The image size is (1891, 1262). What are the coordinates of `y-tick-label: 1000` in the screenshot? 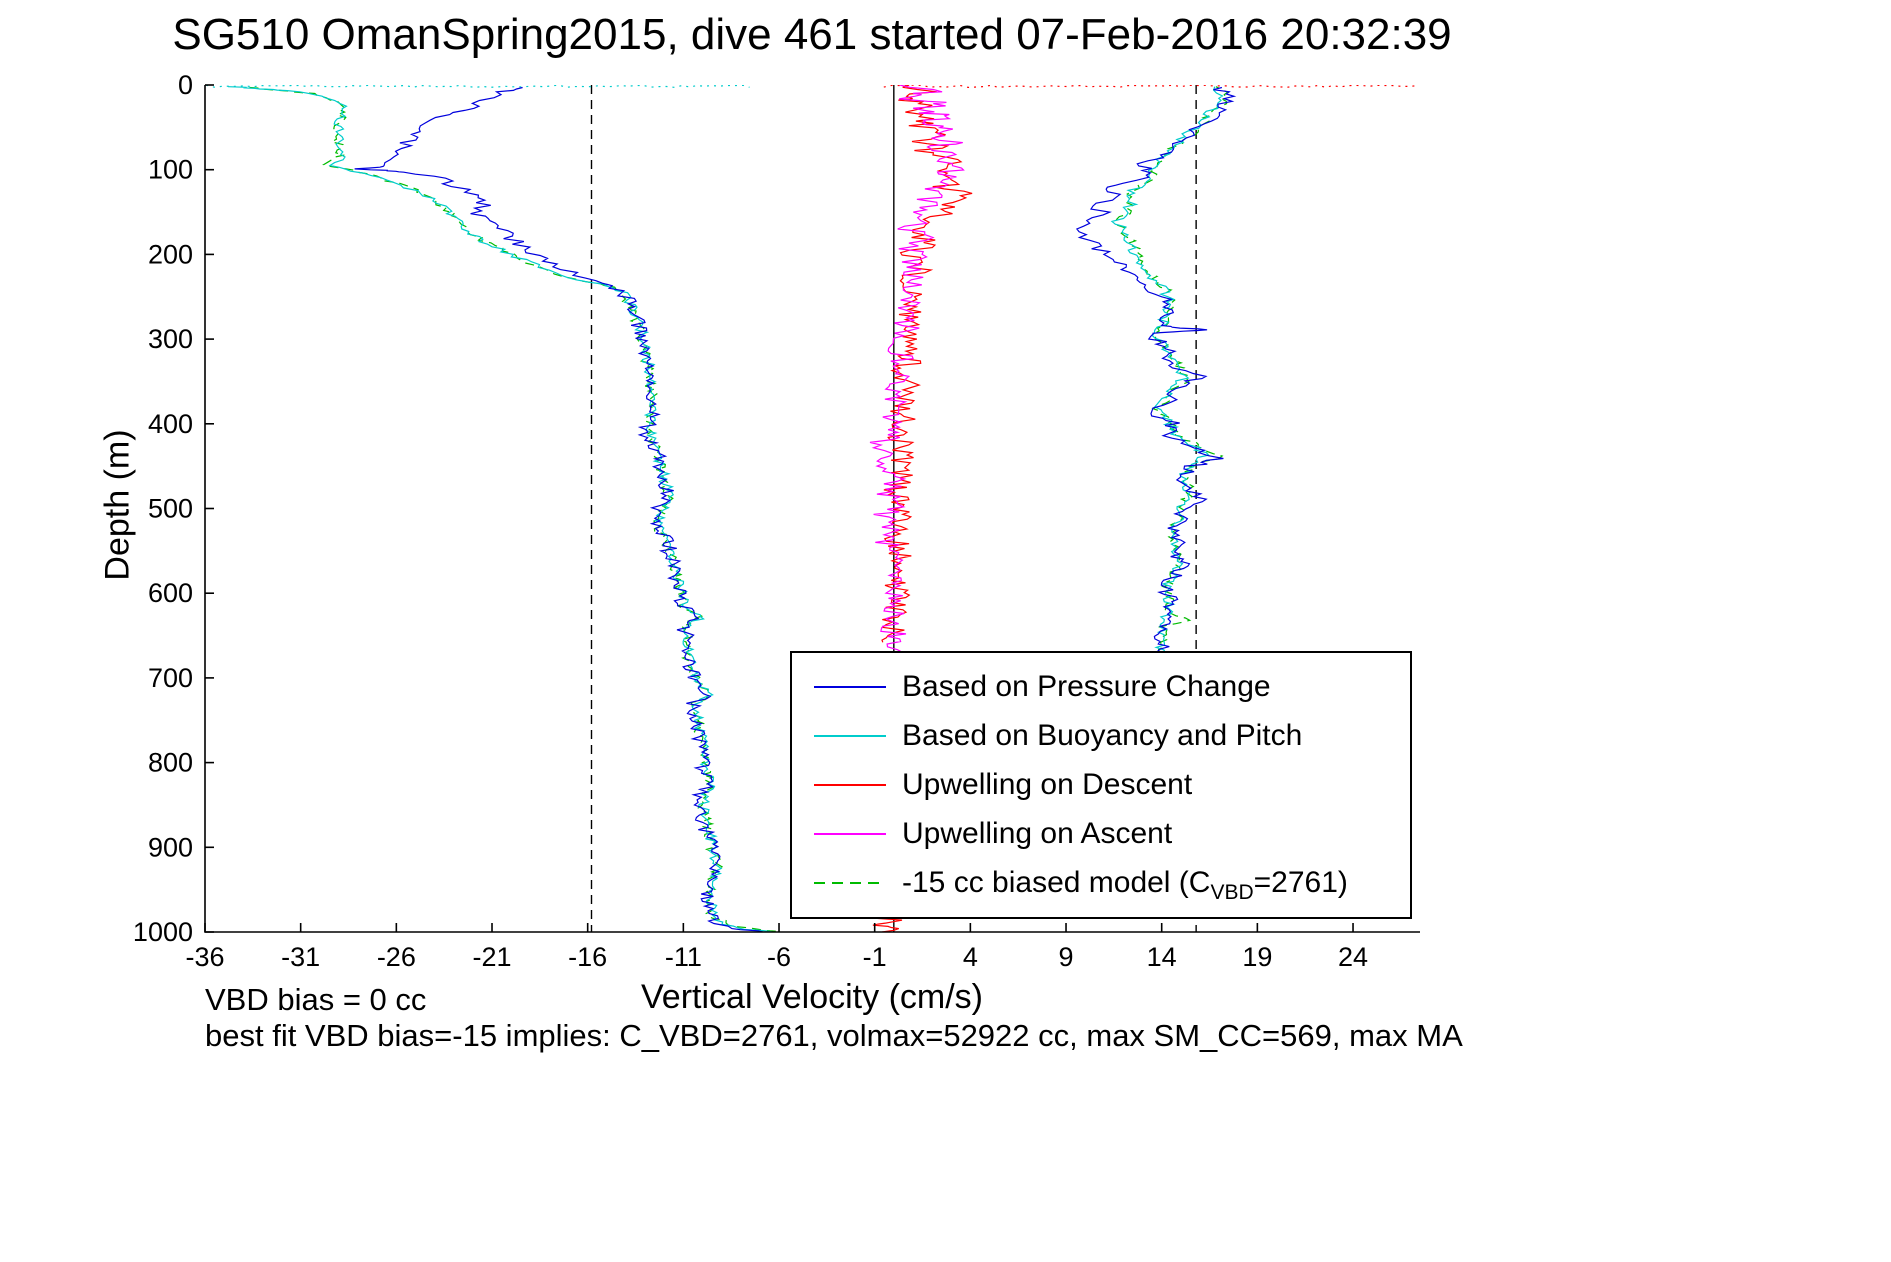 It's located at (163, 932).